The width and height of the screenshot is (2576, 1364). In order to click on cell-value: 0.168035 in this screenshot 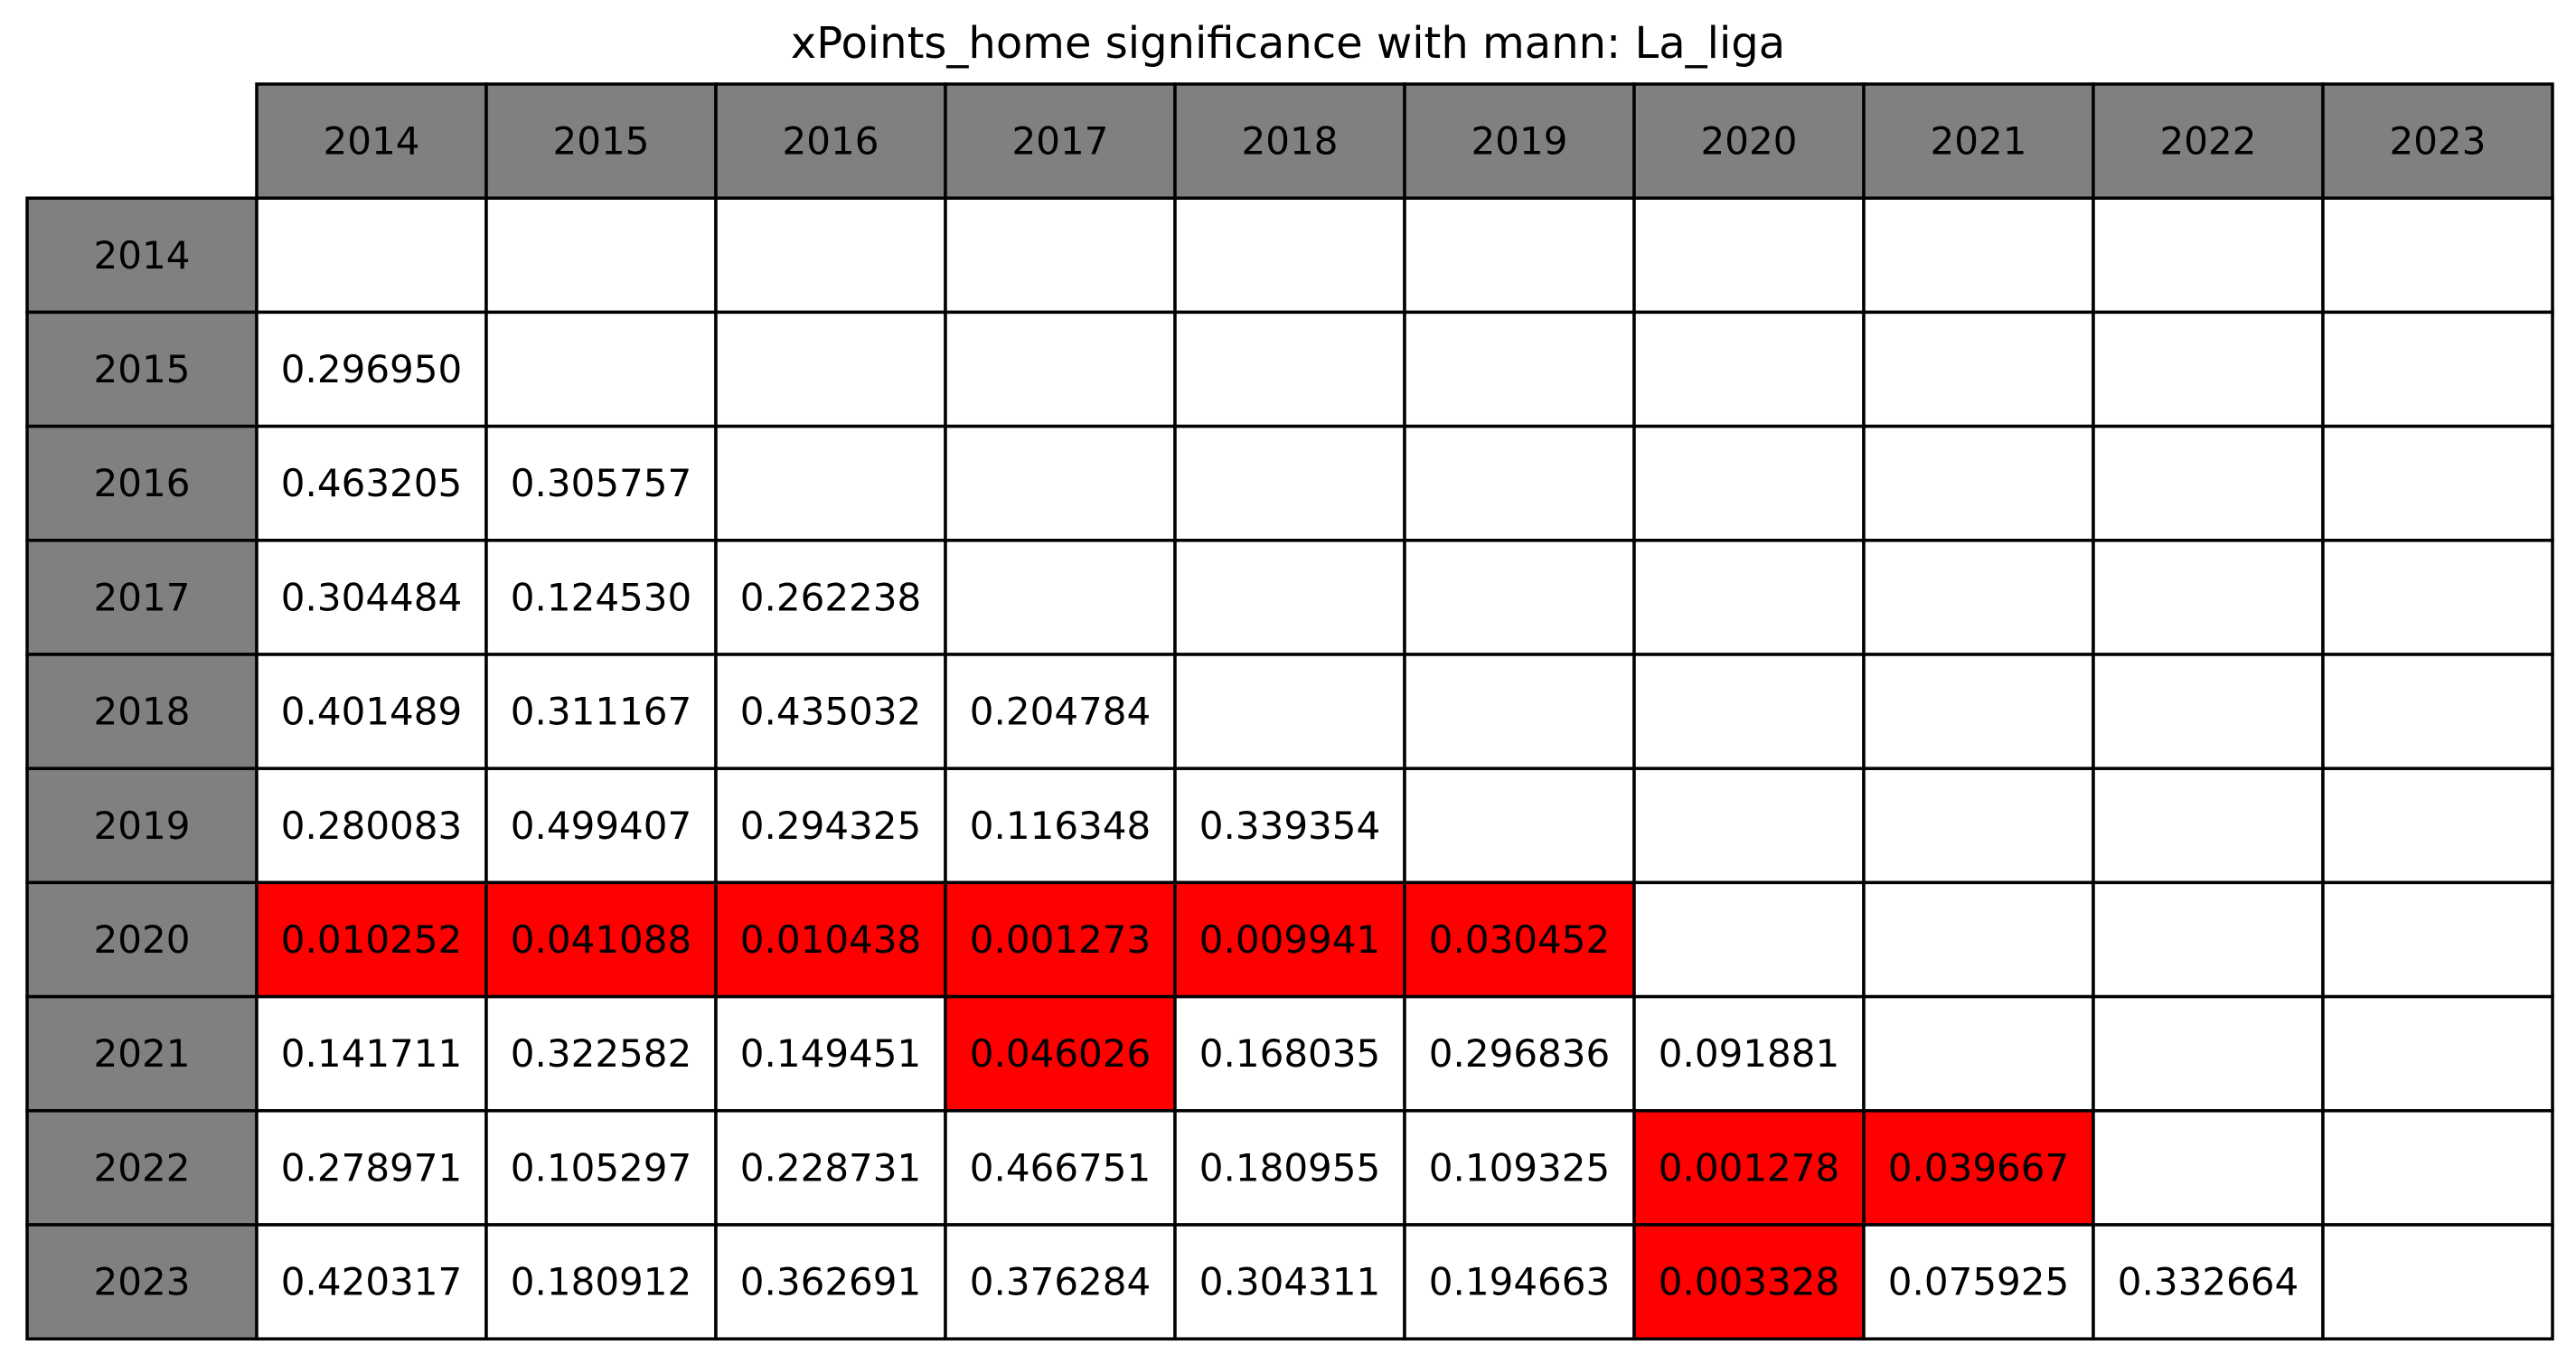, I will do `click(1289, 1053)`.